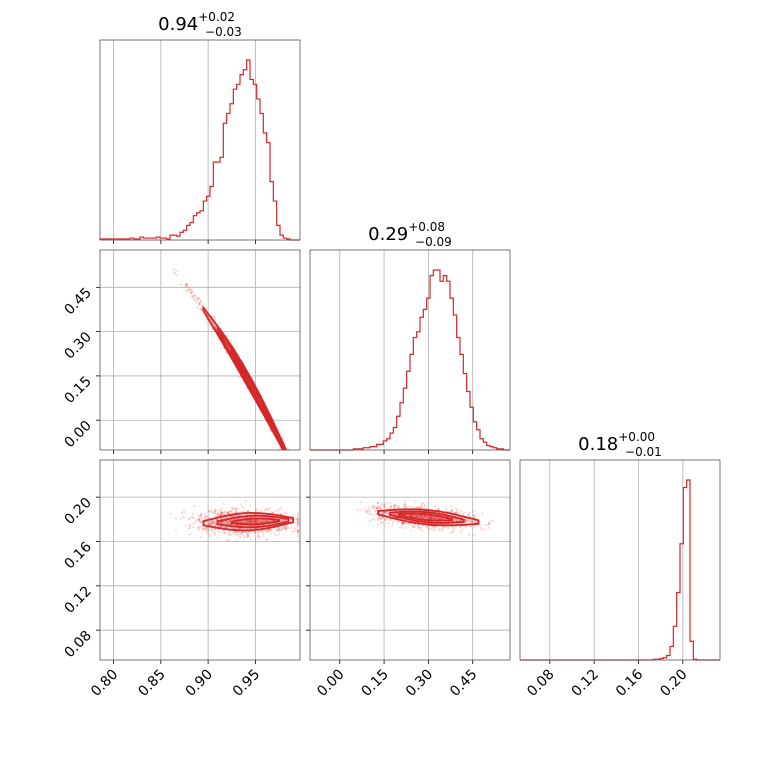  What do you see at coordinates (410, 337) in the screenshot?
I see `panel-hist-1: 0.29+0.08 −0.09` at bounding box center [410, 337].